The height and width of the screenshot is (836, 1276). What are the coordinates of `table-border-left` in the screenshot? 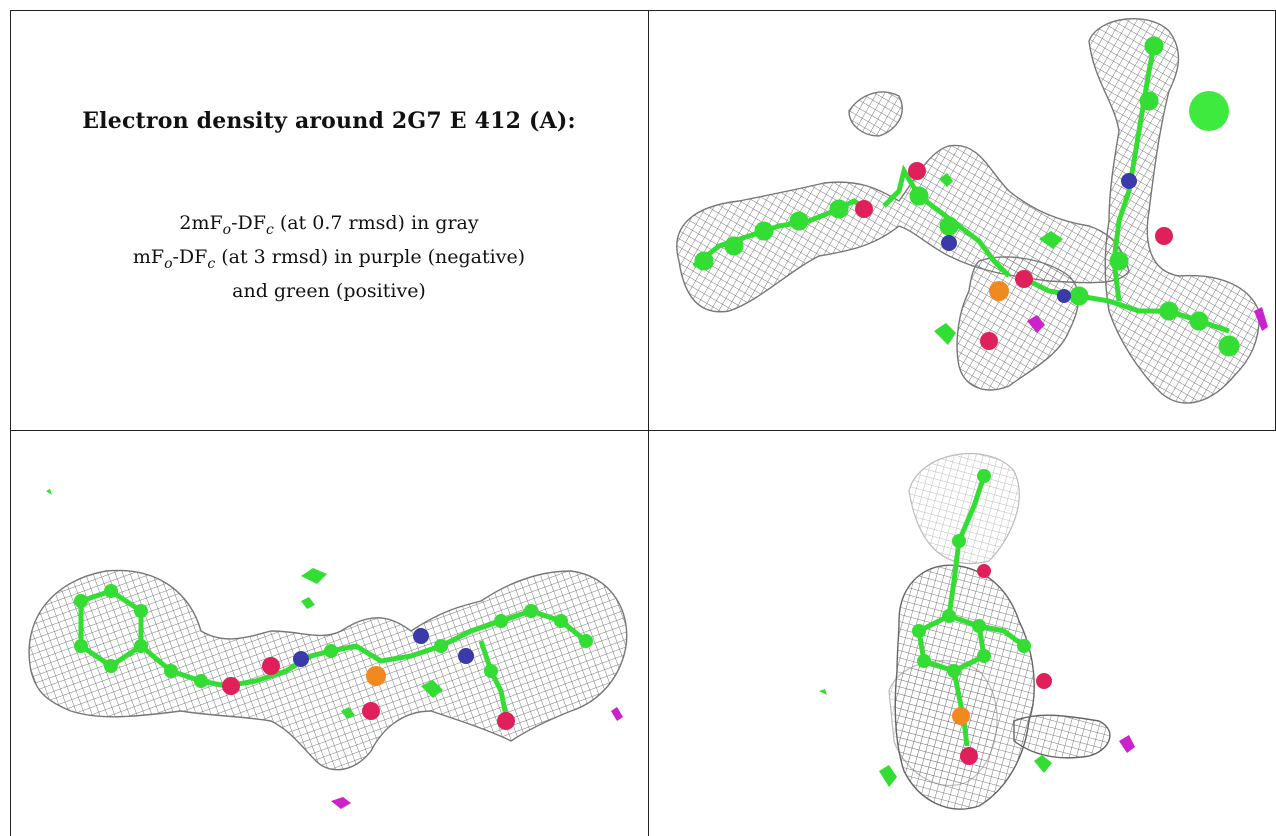 It's located at (10, 423).